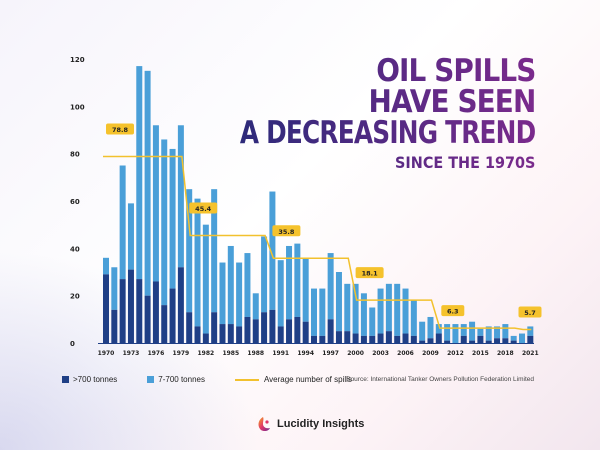 The image size is (600, 450). What do you see at coordinates (95, 379) in the screenshot?
I see `legend-label-large: >700 tonnes` at bounding box center [95, 379].